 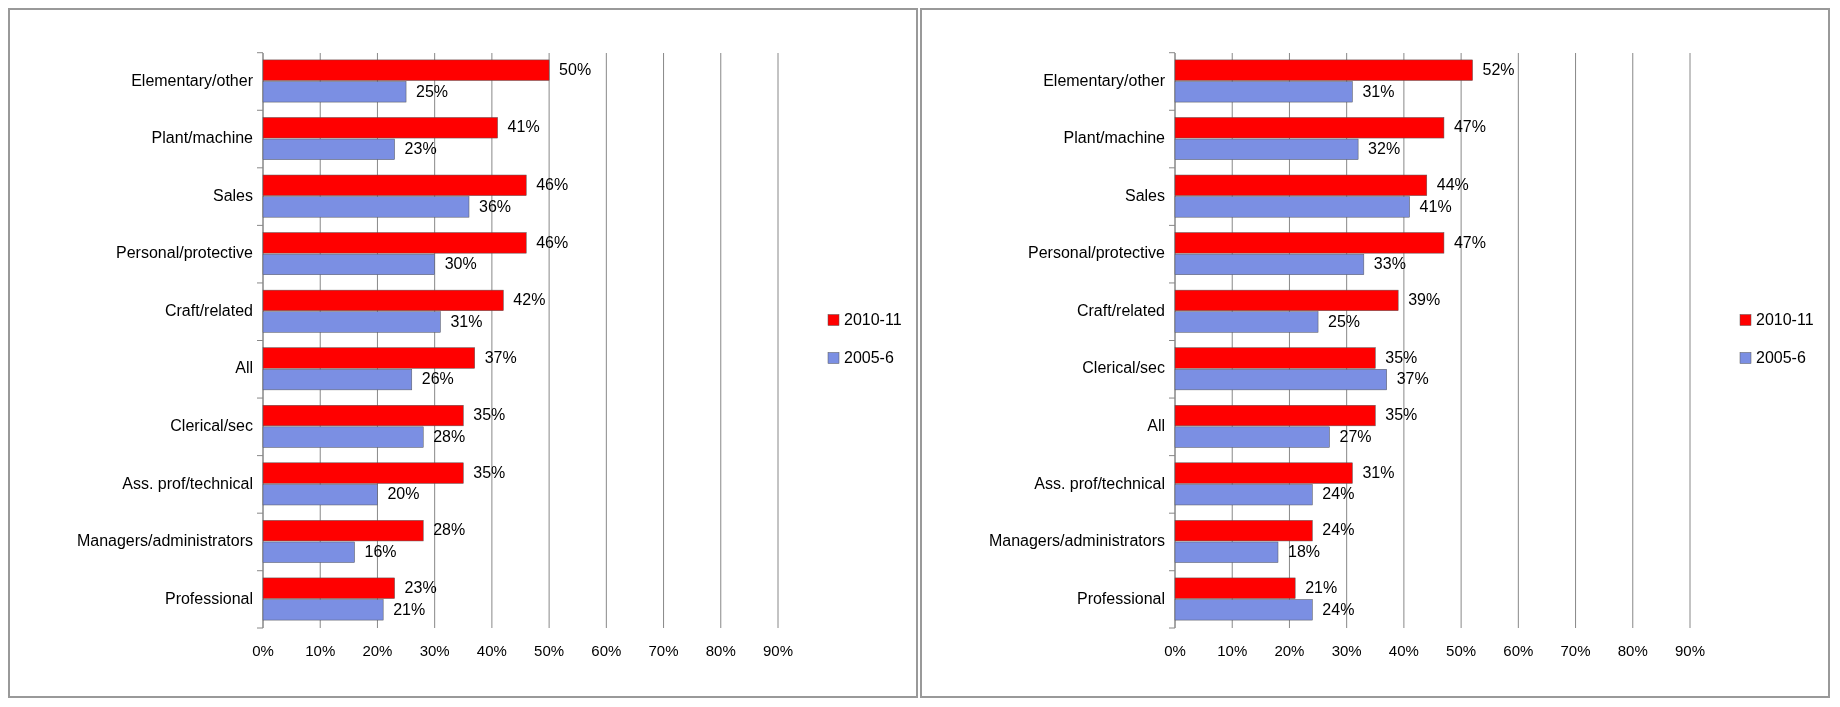 What do you see at coordinates (380, 551) in the screenshot?
I see `data-label: 16%` at bounding box center [380, 551].